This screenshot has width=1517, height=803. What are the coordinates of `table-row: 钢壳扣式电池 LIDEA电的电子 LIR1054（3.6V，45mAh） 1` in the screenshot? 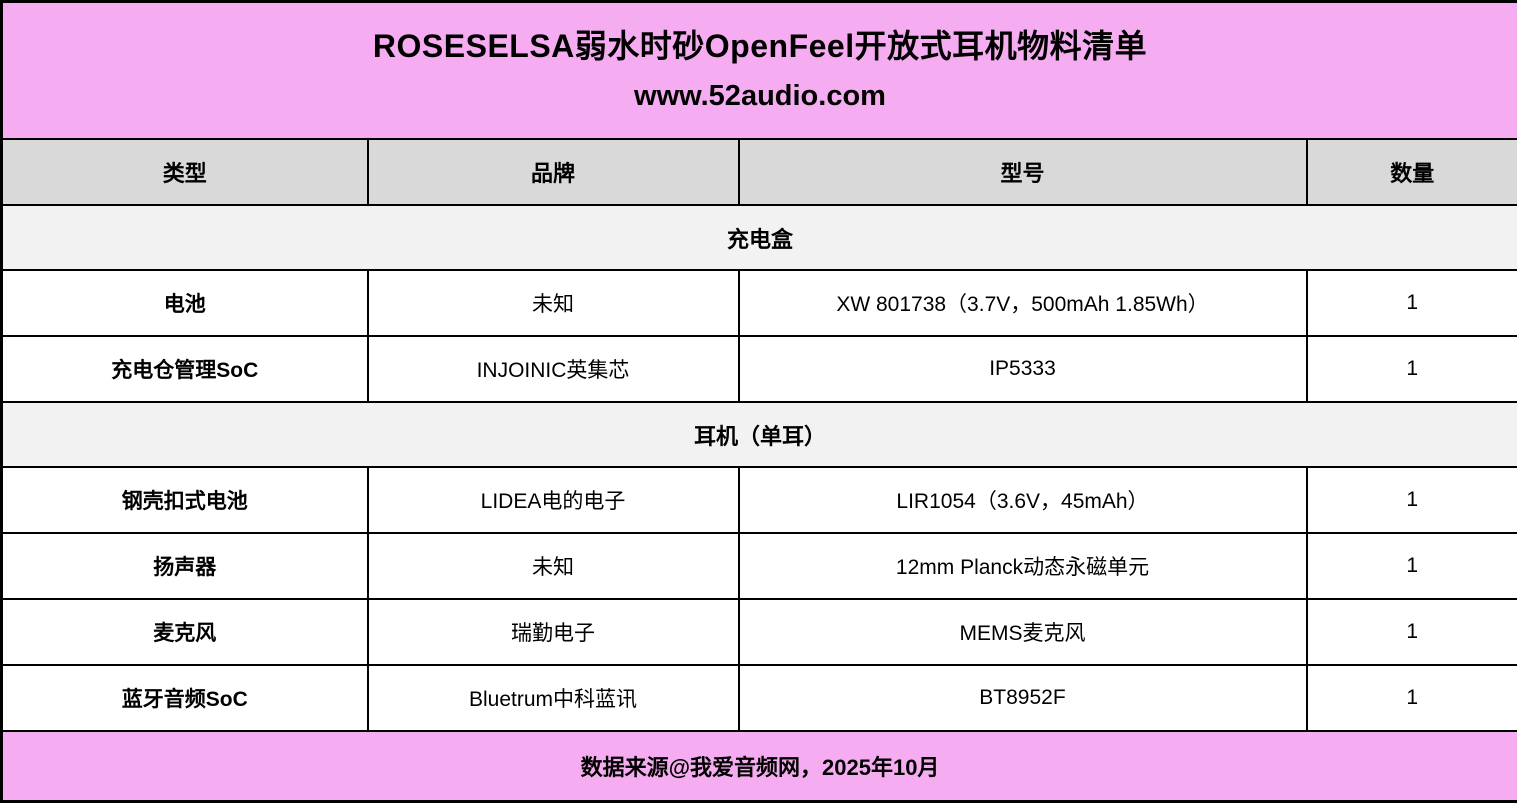 It's located at (759, 500).